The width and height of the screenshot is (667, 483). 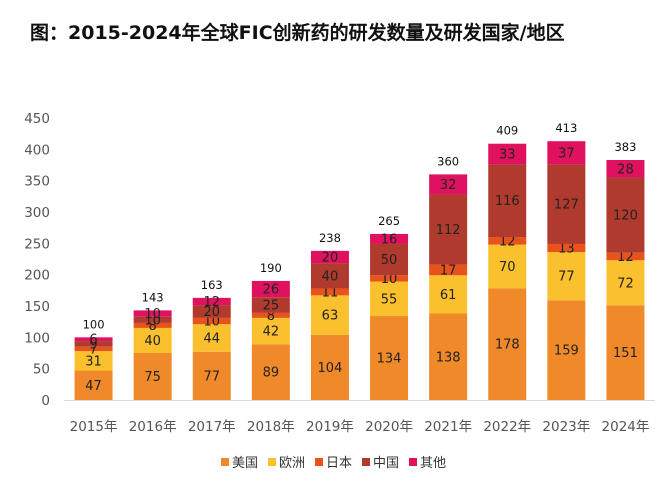 What do you see at coordinates (244, 463) in the screenshot?
I see `legend-label: 美国` at bounding box center [244, 463].